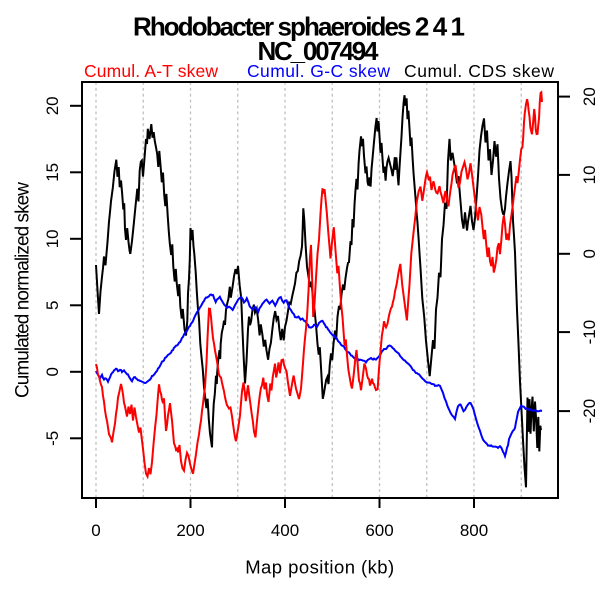 The width and height of the screenshot is (600, 600). Describe the element at coordinates (285, 530) in the screenshot. I see `svg-text: 400` at that location.